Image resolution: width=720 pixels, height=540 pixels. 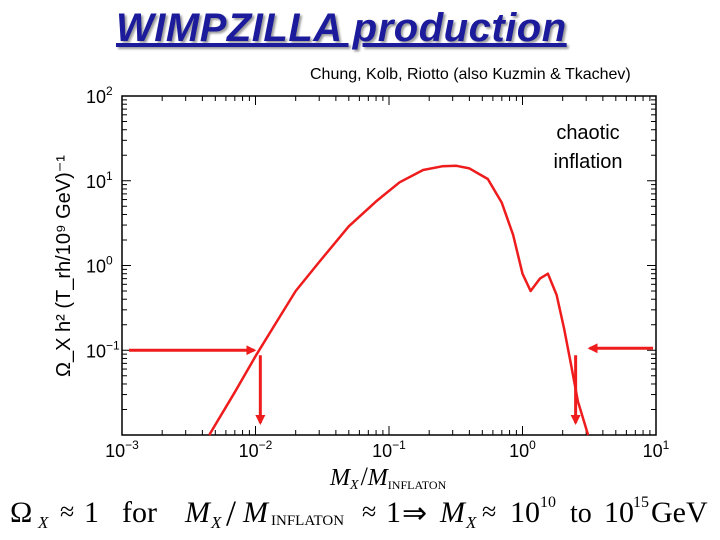 I want to click on y-tick-label: 10², so click(x=99, y=95).